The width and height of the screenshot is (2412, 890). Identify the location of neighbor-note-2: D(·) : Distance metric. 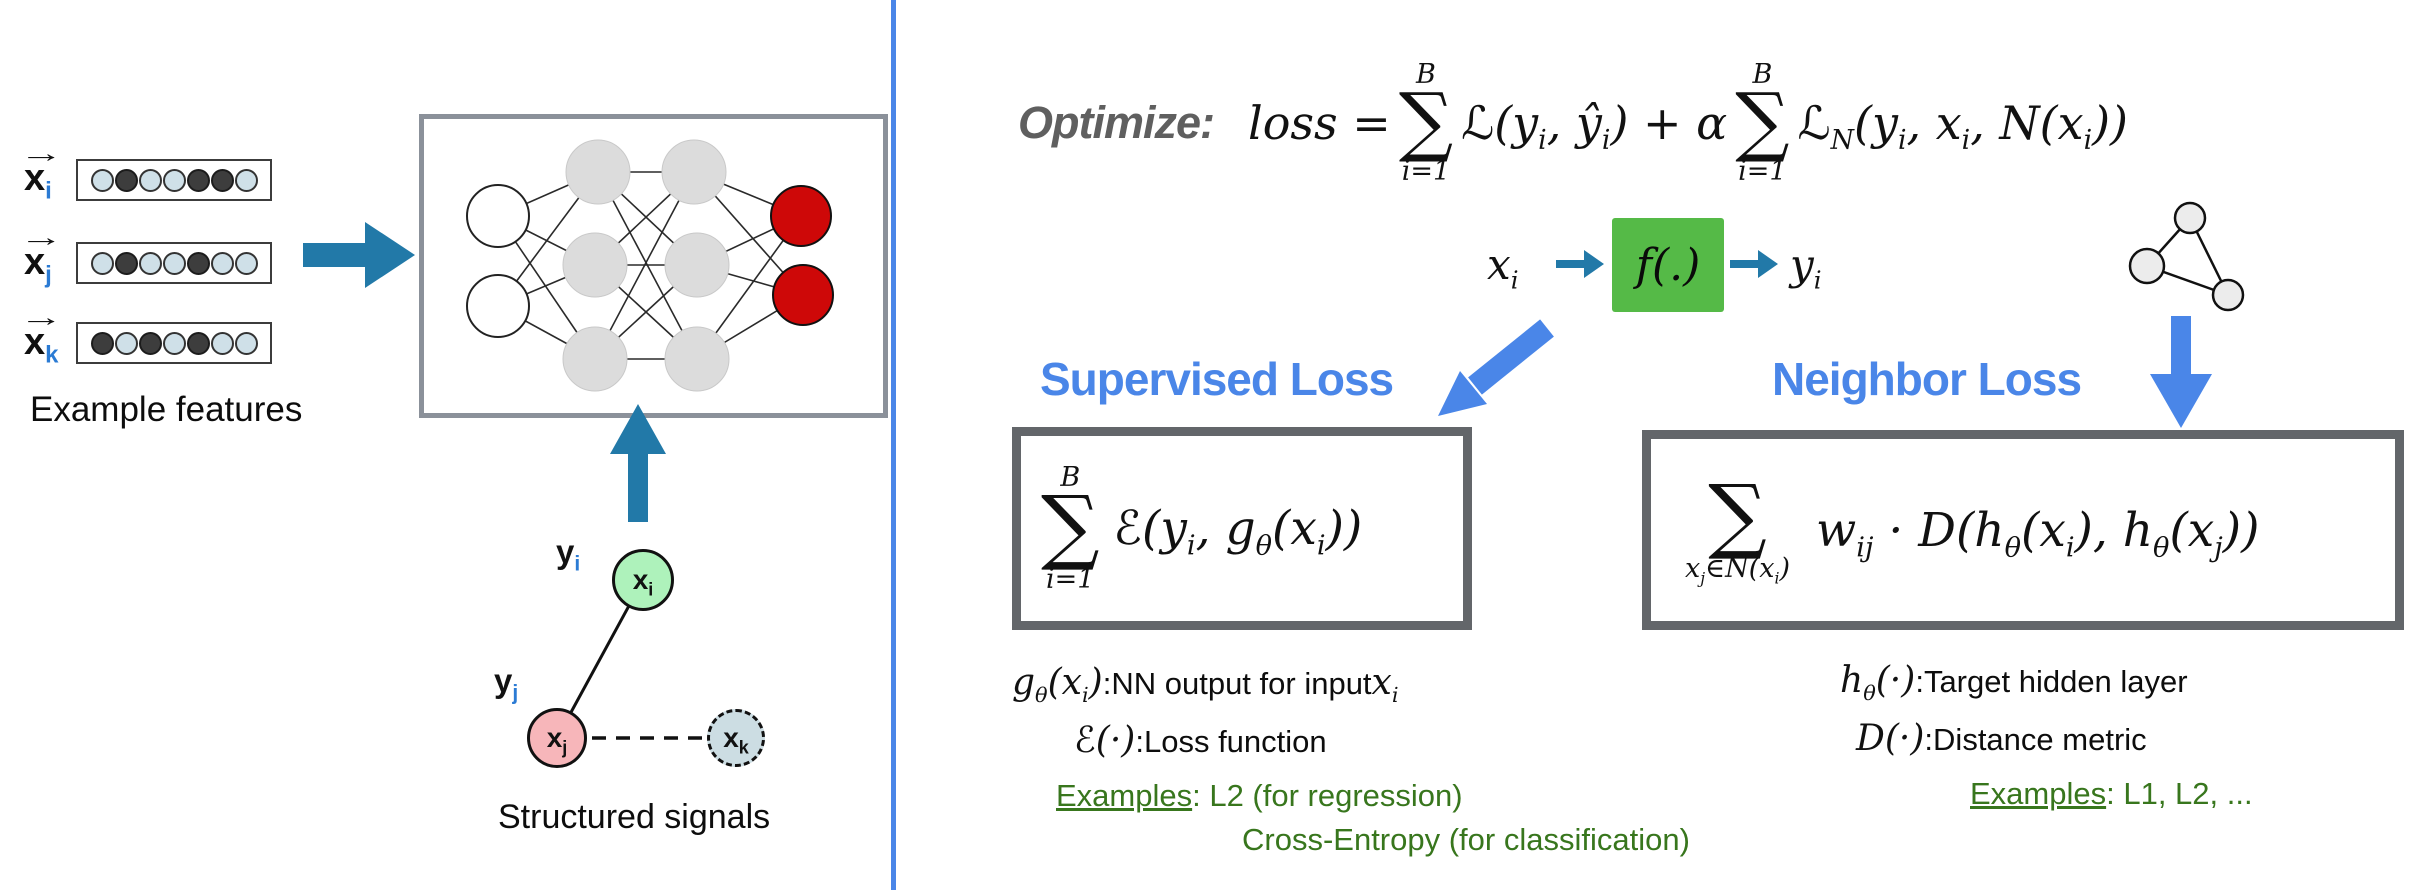
(2001, 738).